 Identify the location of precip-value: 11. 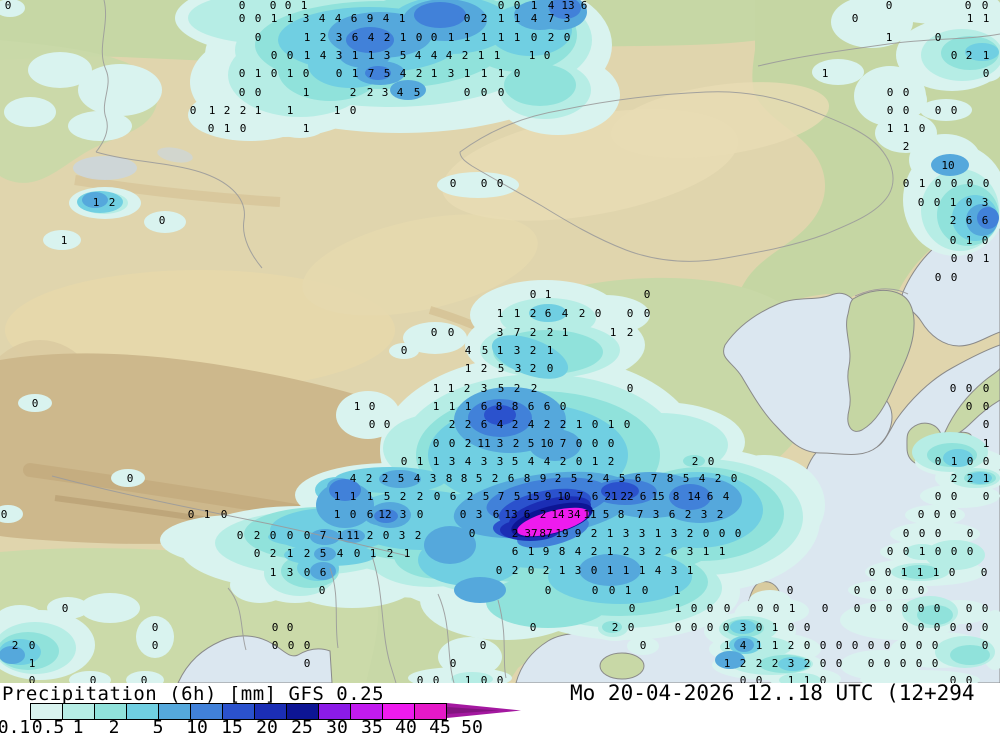
(352, 535).